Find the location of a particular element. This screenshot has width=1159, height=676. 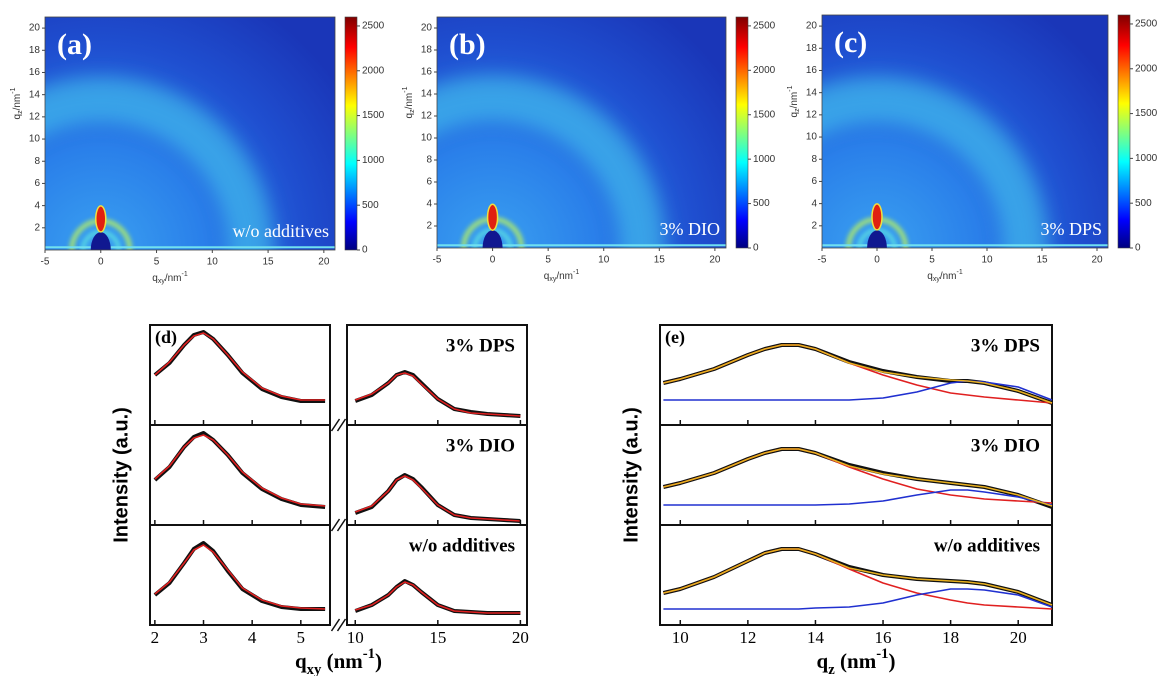

annotation: 3% DPS is located at coordinates (1071, 229).